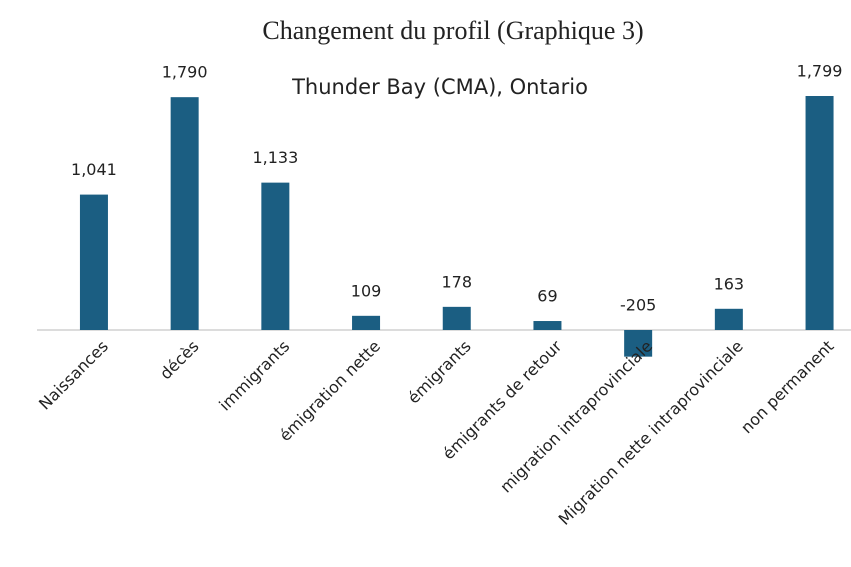  Describe the element at coordinates (820, 71) in the screenshot. I see `data-label: 1,799` at that location.